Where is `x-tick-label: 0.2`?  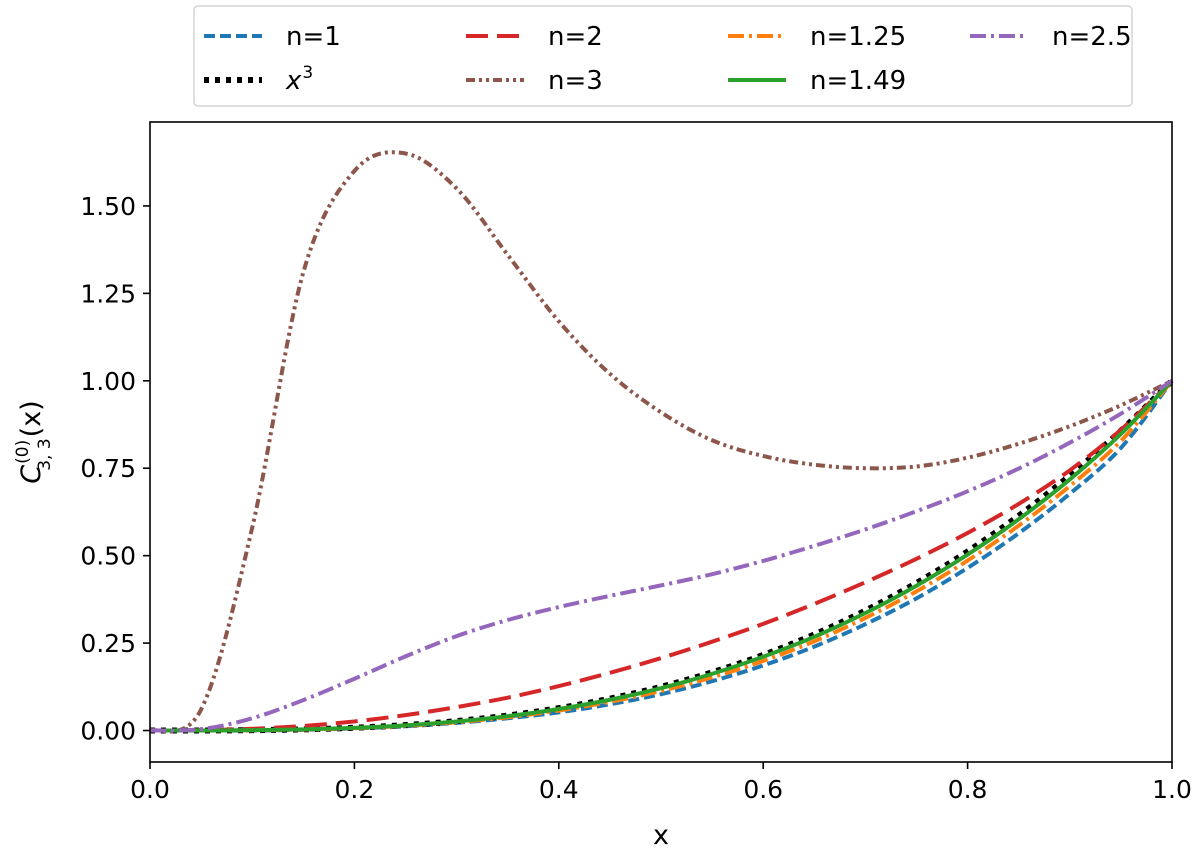
x-tick-label: 0.2 is located at coordinates (355, 789).